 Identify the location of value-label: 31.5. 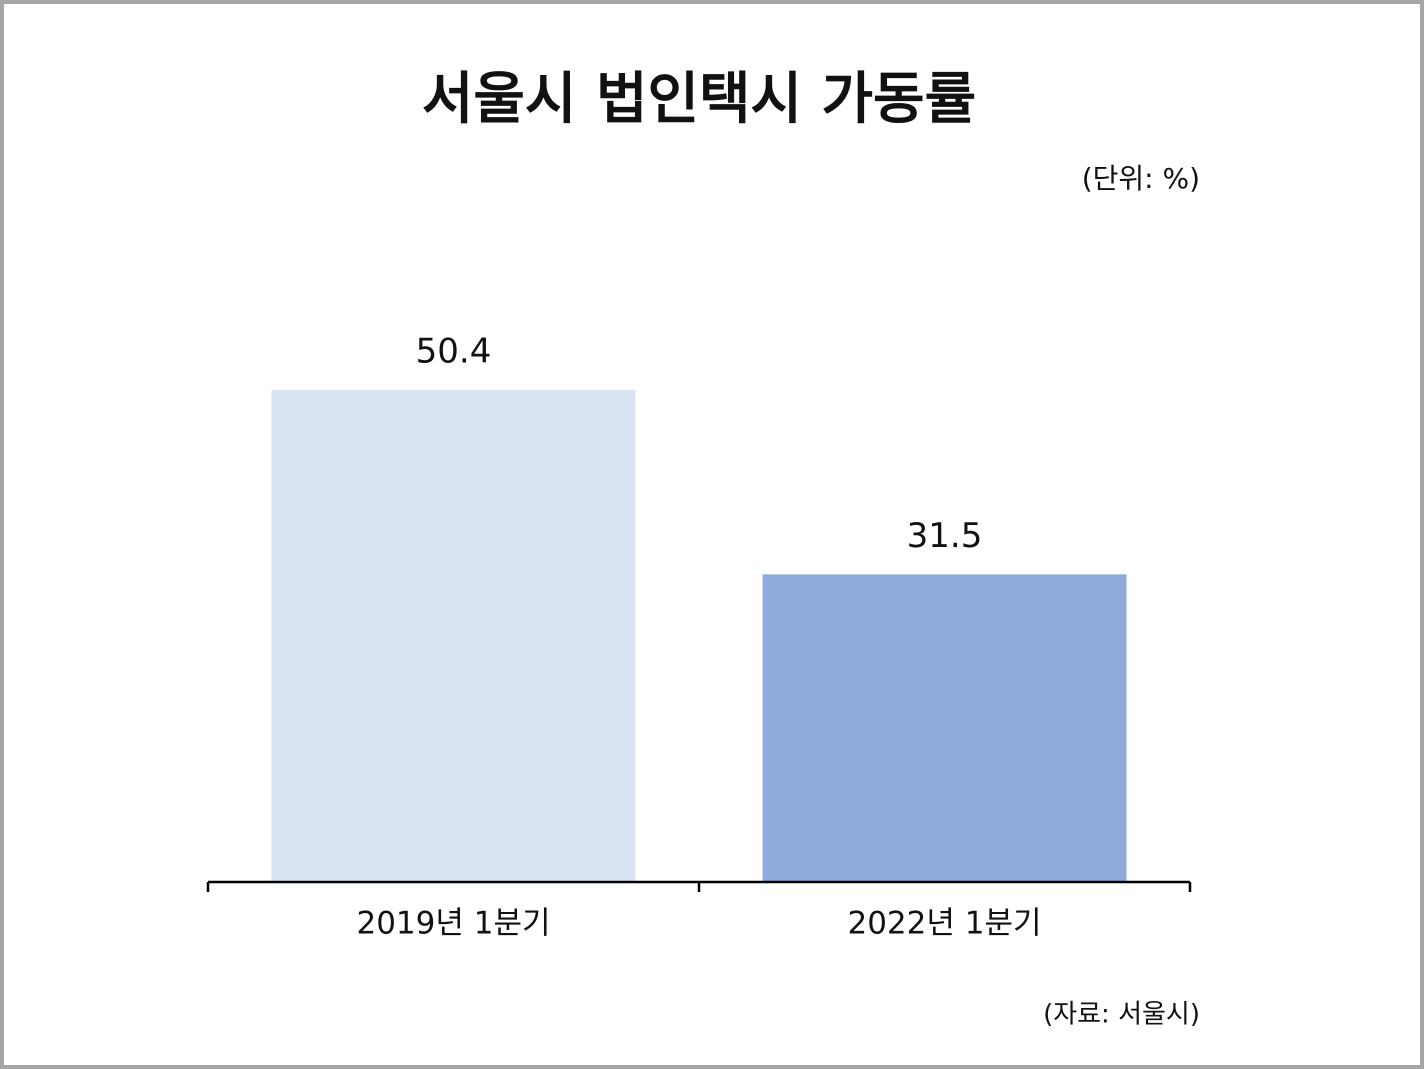
(945, 536).